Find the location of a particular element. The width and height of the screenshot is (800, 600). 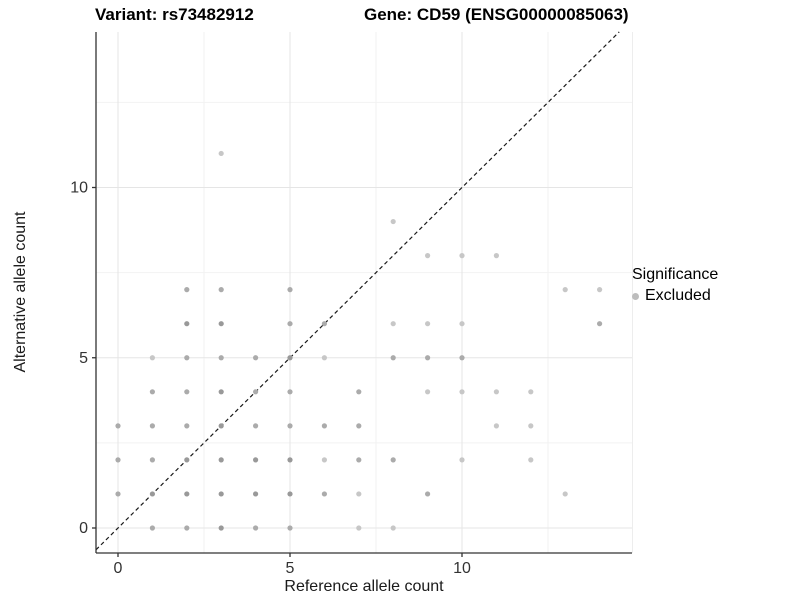

legend-item-label: Excluded is located at coordinates (678, 295).